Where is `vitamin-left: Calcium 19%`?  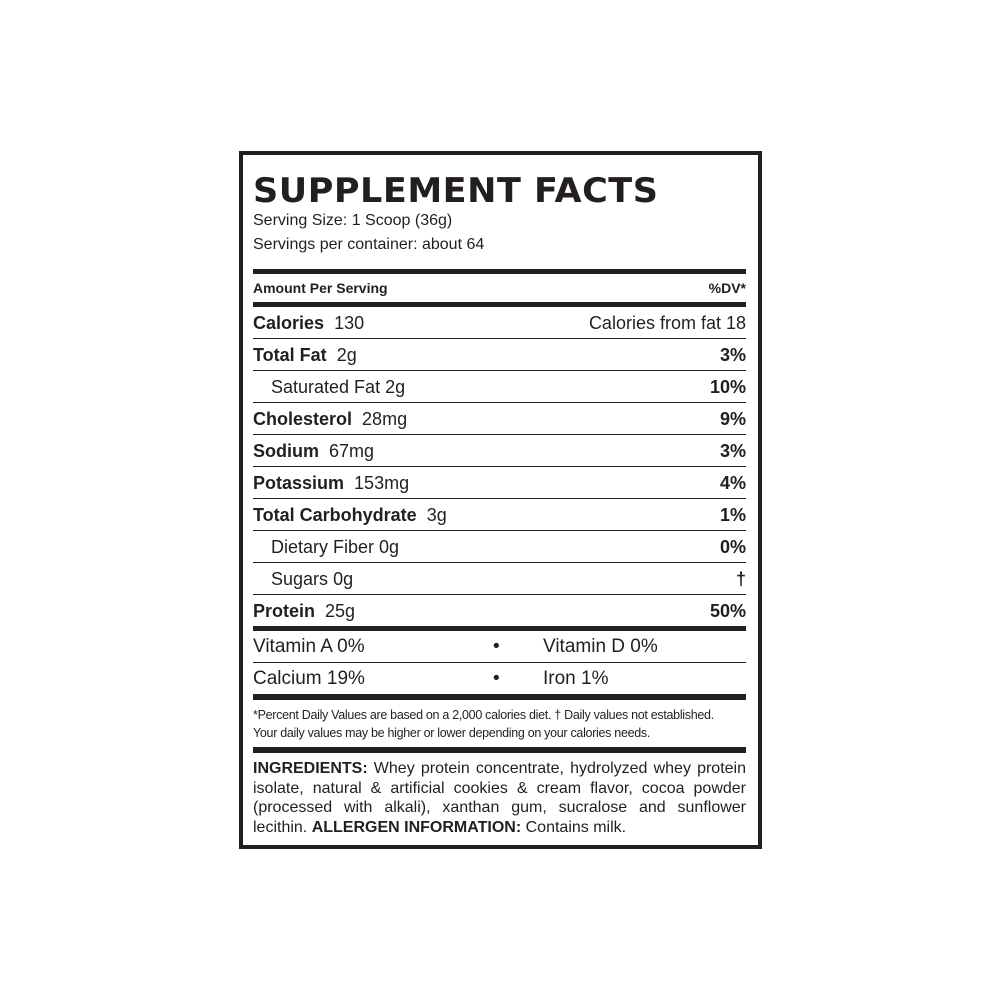 vitamin-left: Calcium 19% is located at coordinates (309, 678).